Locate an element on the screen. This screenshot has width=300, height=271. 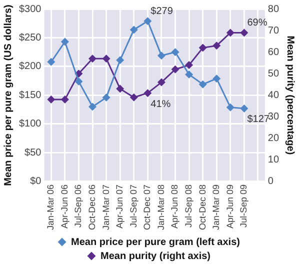
y2-tick-label: 80 is located at coordinates (274, 9).